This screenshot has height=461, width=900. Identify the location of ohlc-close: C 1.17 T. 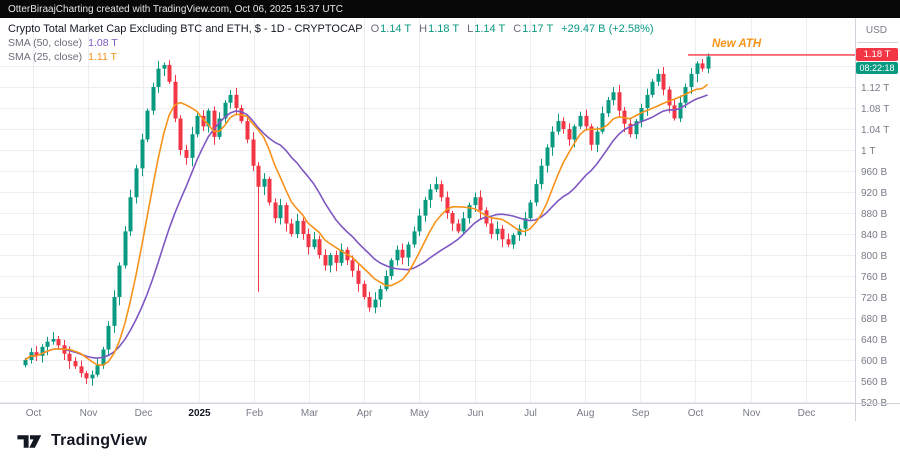
(533, 29).